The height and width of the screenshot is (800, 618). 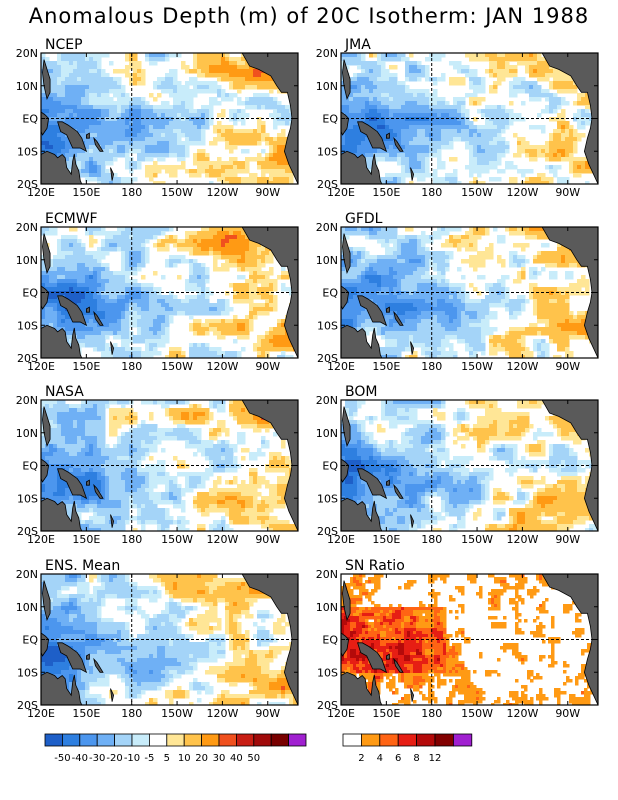 I want to click on colorbar-label: -10, so click(x=132, y=758).